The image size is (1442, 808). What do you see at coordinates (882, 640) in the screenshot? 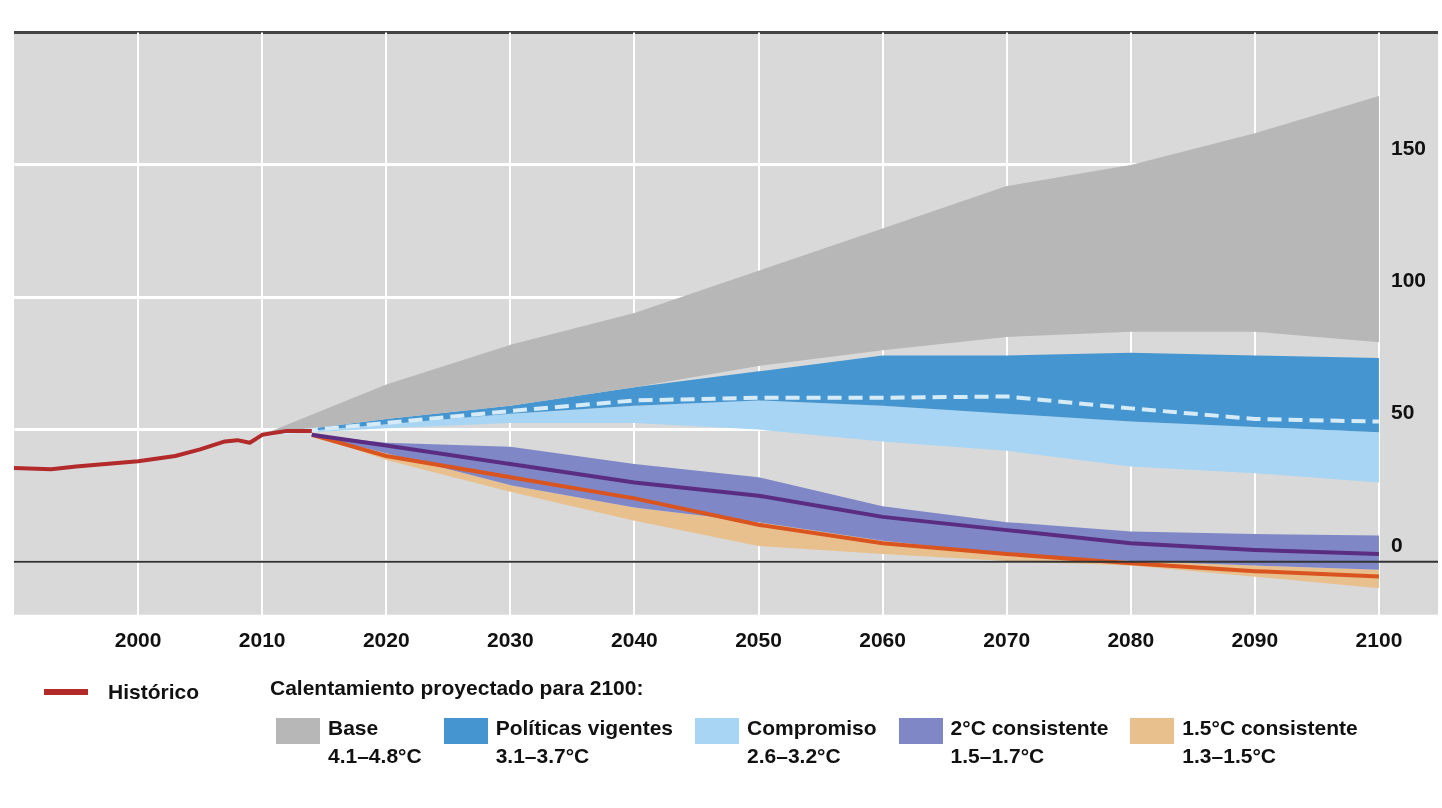
I see `x-tick-label: 2060` at bounding box center [882, 640].